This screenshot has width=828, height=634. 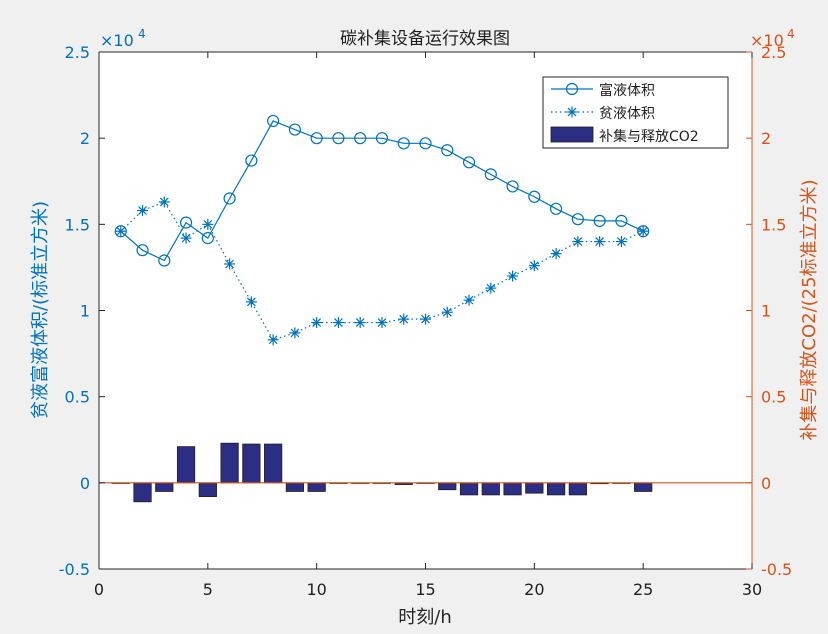 What do you see at coordinates (77, 224) in the screenshot?
I see `y-tick-label-left: 1.5` at bounding box center [77, 224].